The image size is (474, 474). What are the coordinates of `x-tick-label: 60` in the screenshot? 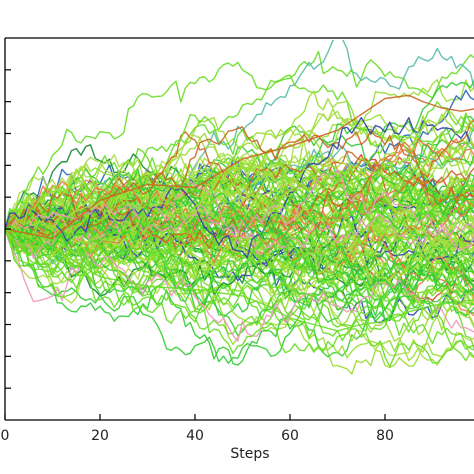 It's located at (290, 436).